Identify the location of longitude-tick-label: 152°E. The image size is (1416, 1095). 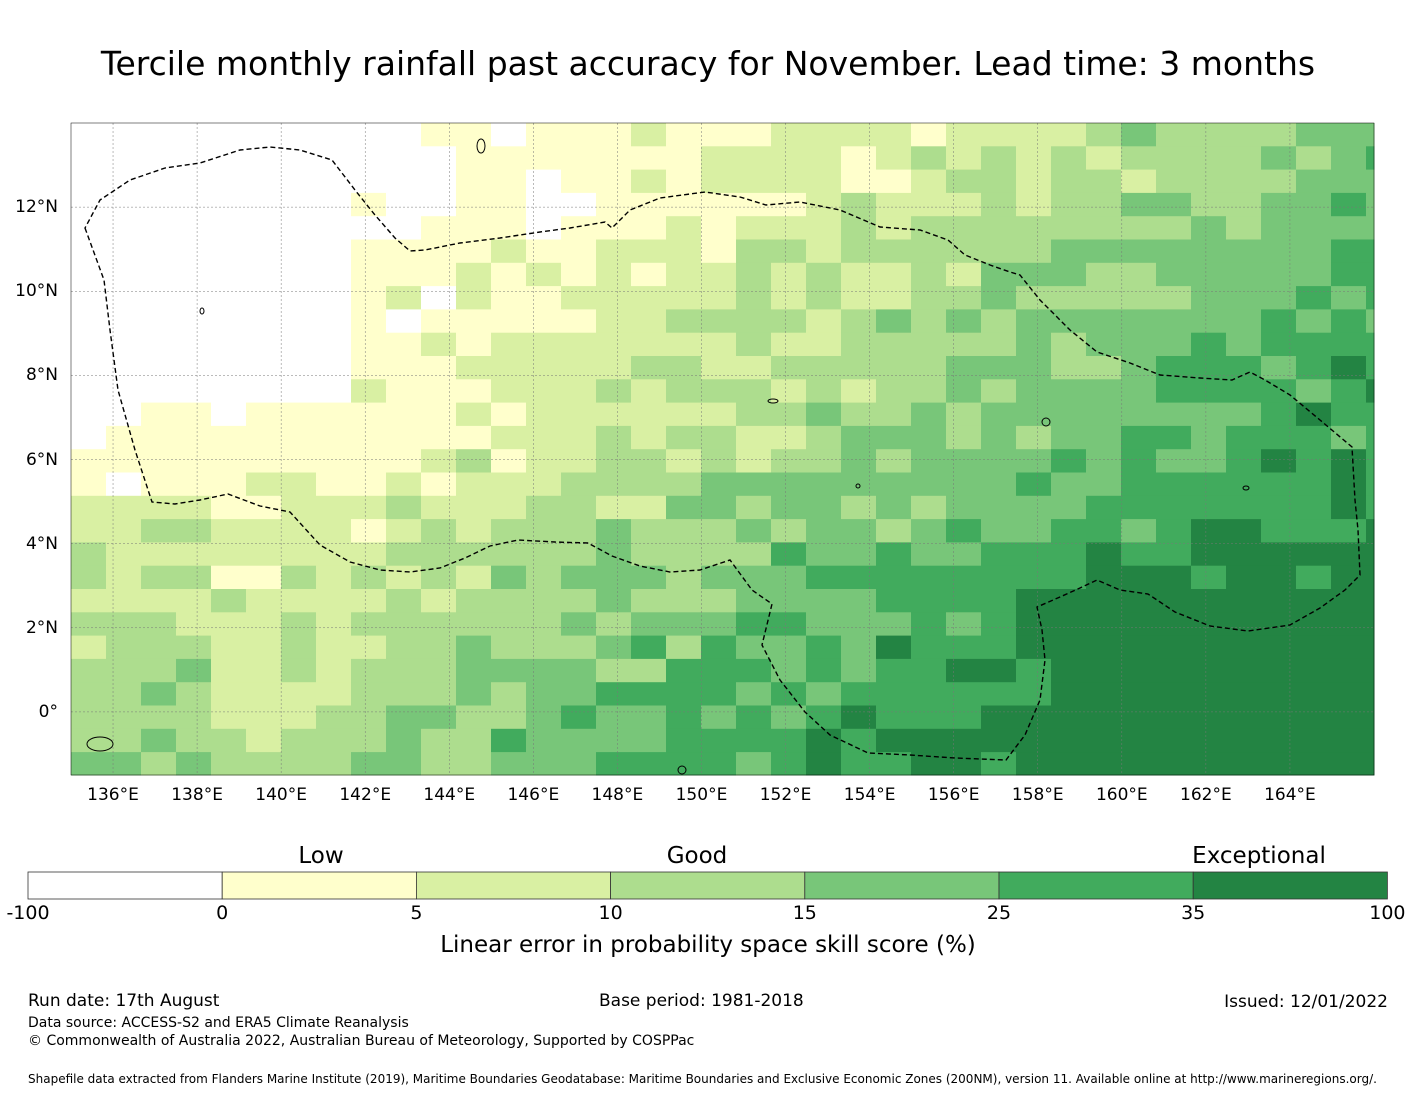
(785, 795).